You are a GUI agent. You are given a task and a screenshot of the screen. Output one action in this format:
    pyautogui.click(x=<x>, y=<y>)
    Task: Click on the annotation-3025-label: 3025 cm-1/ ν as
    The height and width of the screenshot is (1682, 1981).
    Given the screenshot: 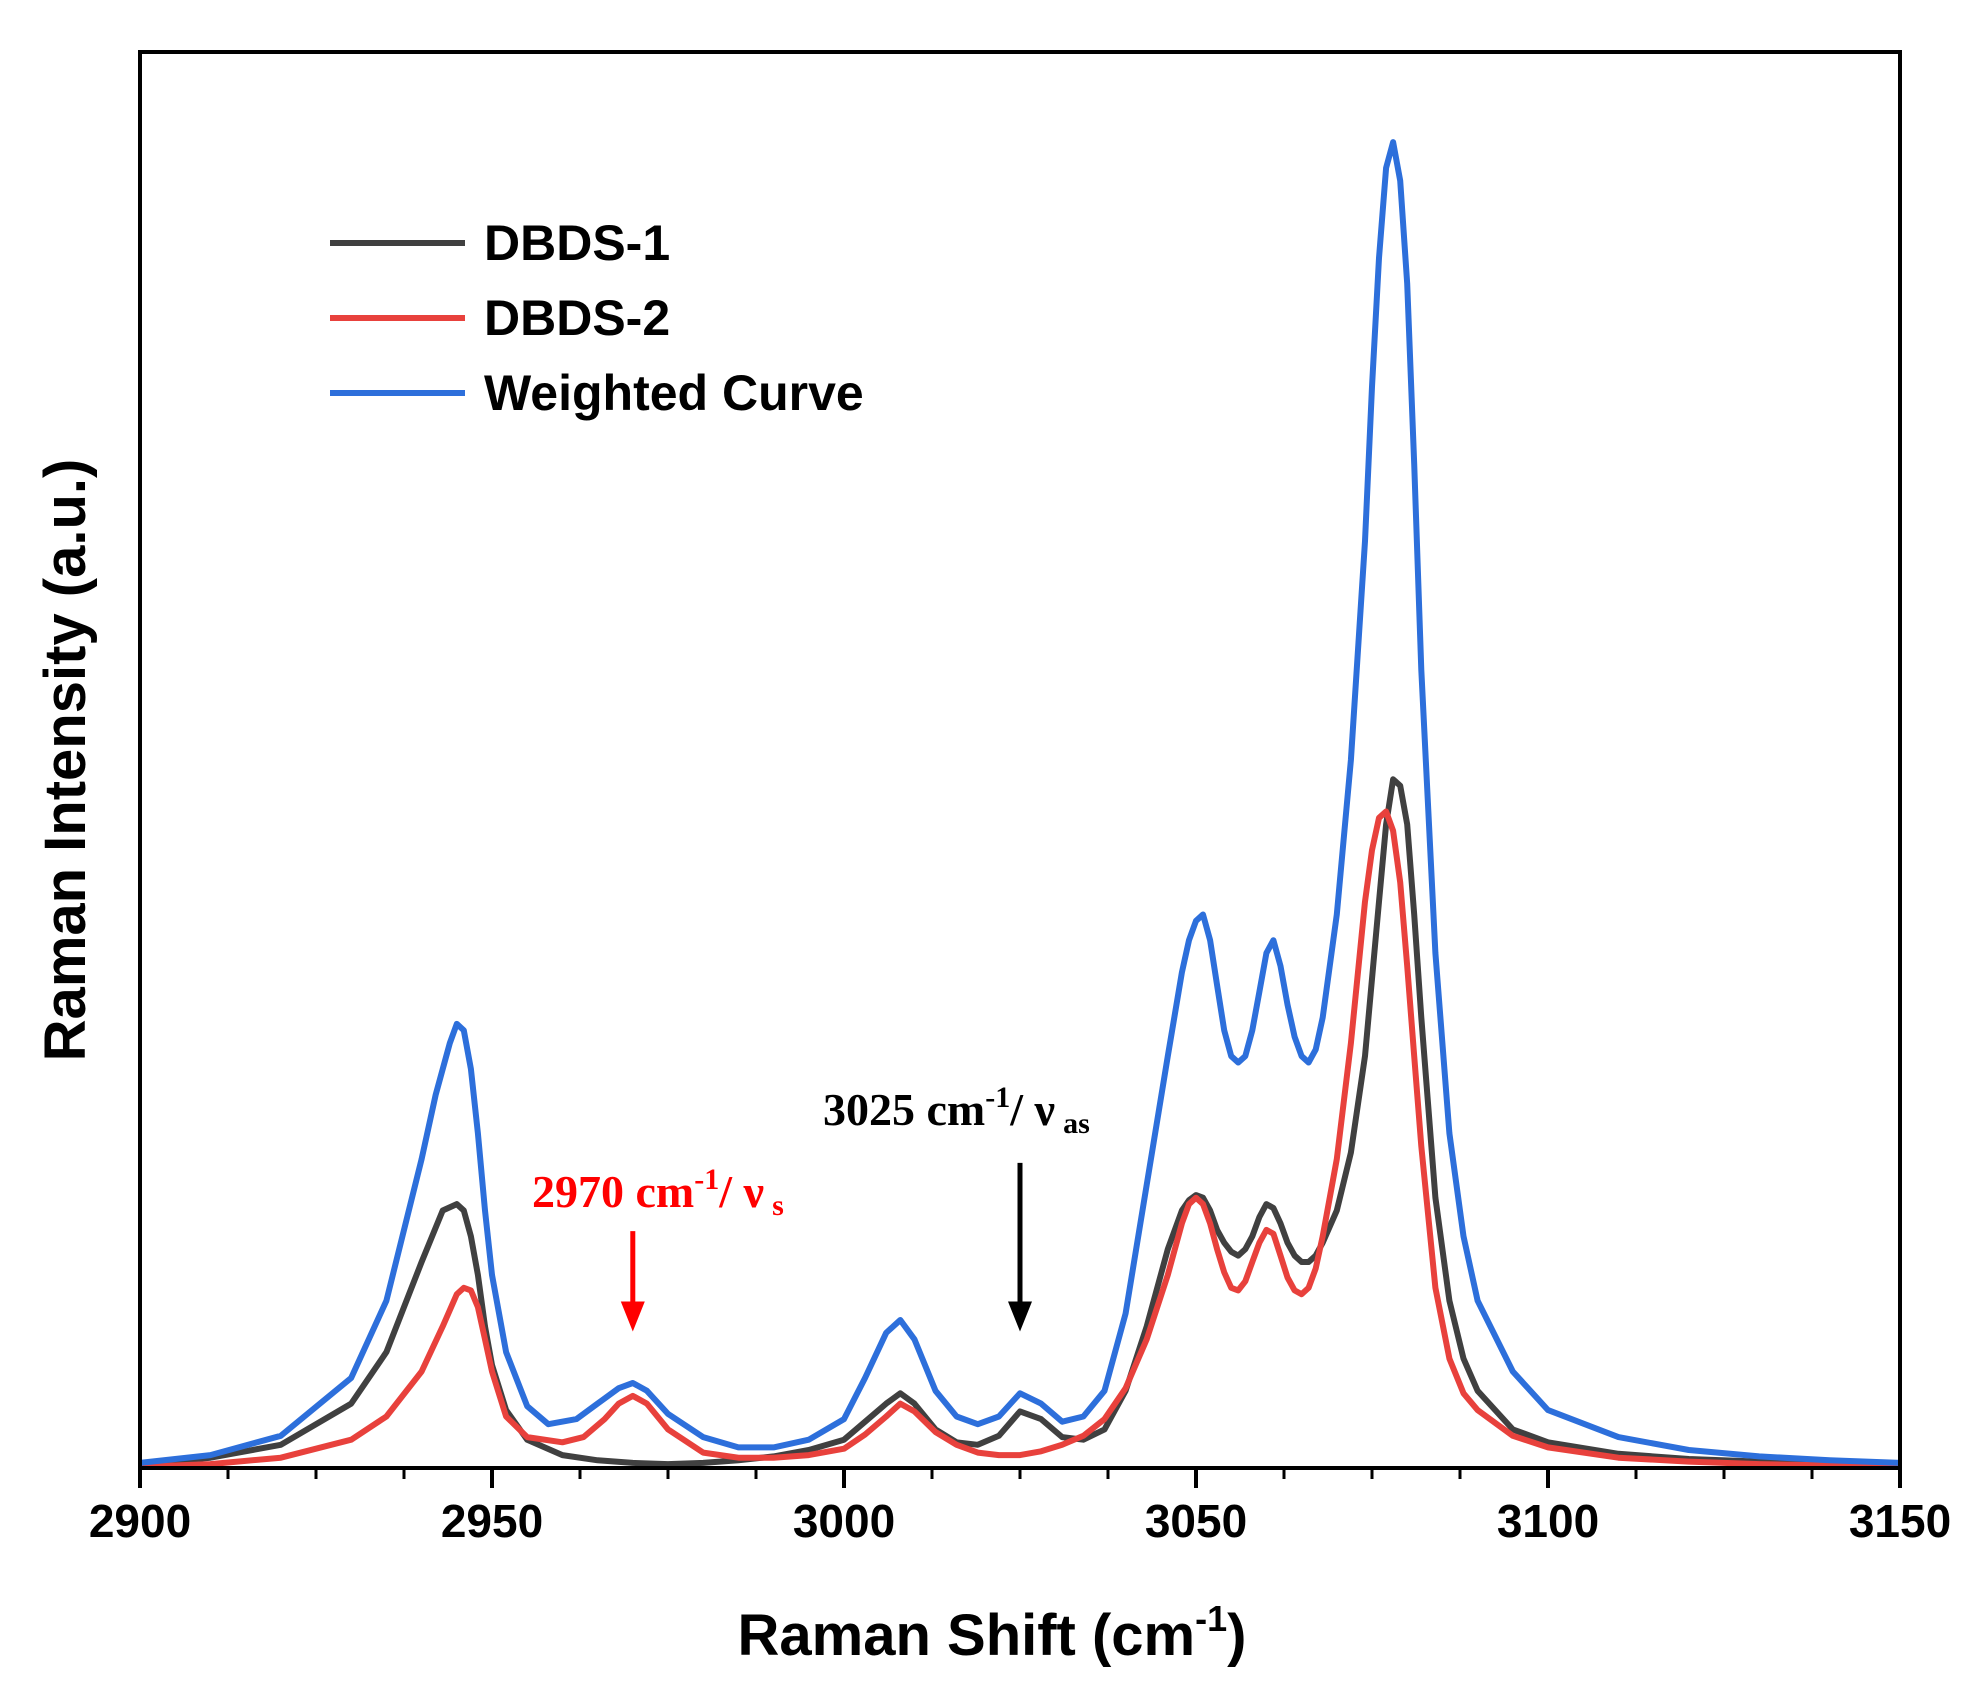 What is the action you would take?
    pyautogui.click(x=956, y=1110)
    